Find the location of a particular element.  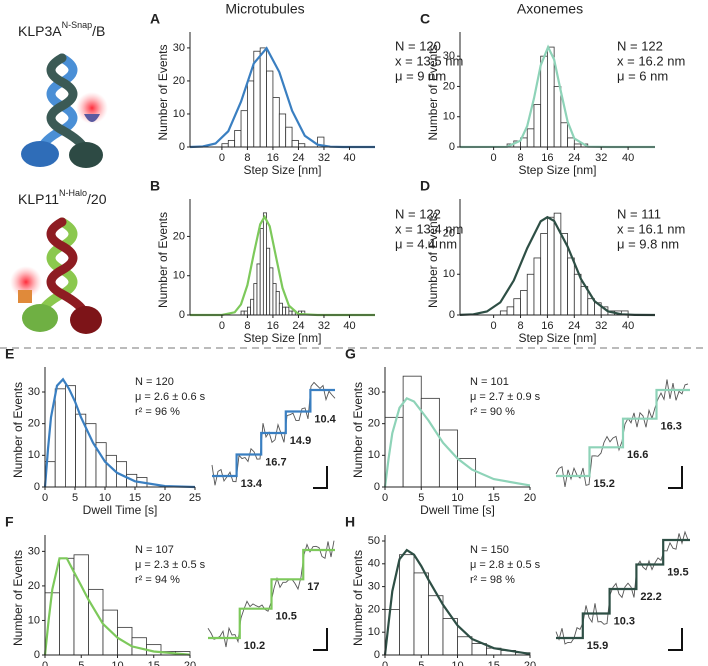

step-label: 15.2 is located at coordinates (604, 484).